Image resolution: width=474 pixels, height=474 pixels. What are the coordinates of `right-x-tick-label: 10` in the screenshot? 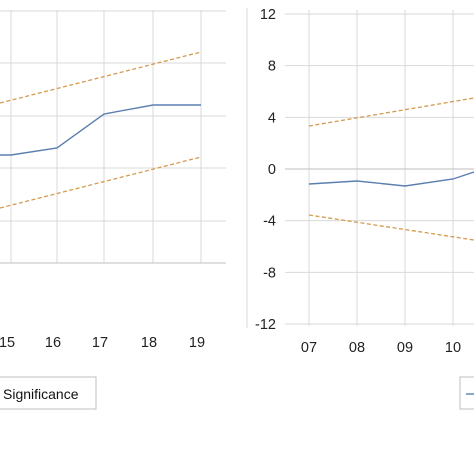 It's located at (453, 348).